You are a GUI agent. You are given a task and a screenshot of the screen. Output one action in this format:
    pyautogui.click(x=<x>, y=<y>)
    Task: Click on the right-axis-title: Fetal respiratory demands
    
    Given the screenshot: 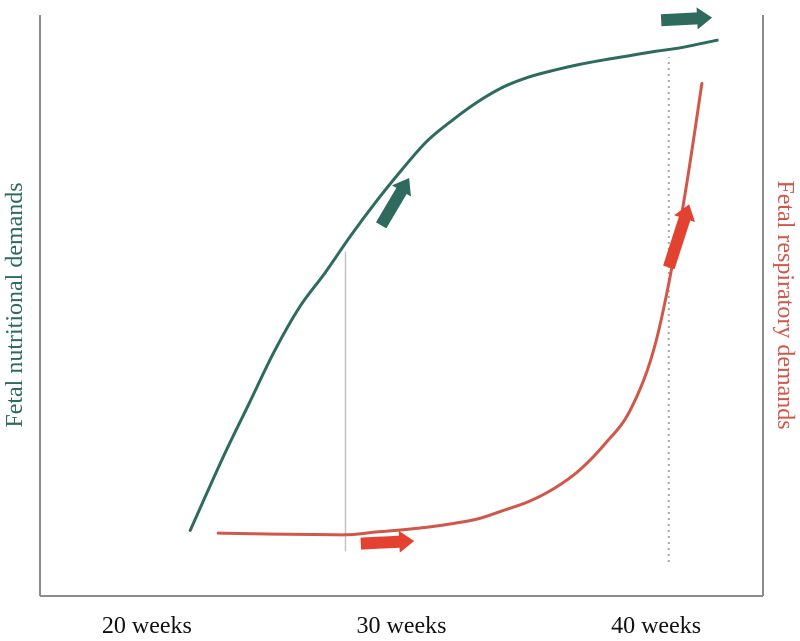 What is the action you would take?
    pyautogui.click(x=785, y=304)
    